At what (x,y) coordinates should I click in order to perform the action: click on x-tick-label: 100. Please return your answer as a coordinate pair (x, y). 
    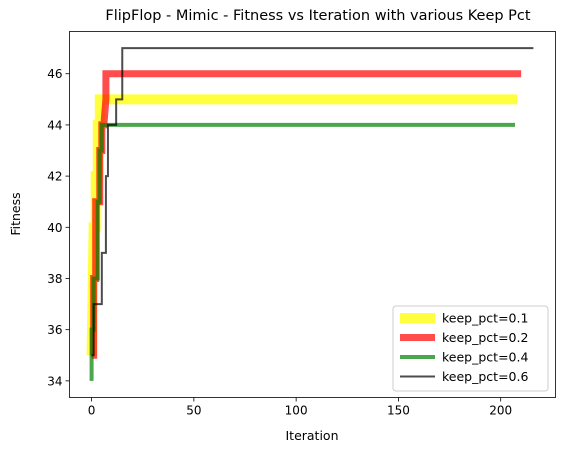
    Looking at the image, I should click on (296, 411).